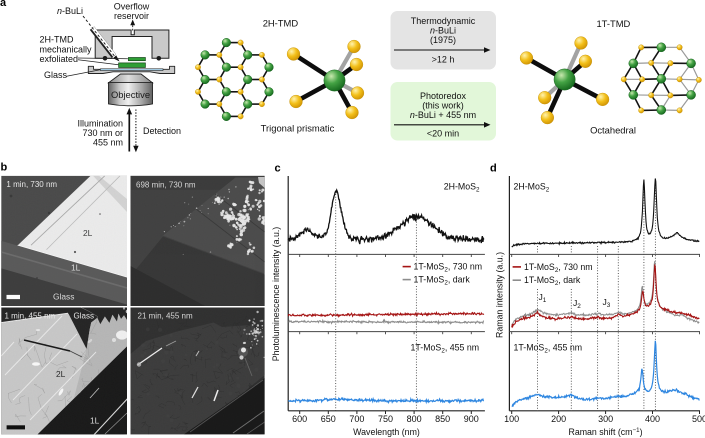 The width and height of the screenshot is (705, 438). Describe the element at coordinates (298, 128) in the screenshot. I see `svg-text: Trigonal prismatic` at that location.